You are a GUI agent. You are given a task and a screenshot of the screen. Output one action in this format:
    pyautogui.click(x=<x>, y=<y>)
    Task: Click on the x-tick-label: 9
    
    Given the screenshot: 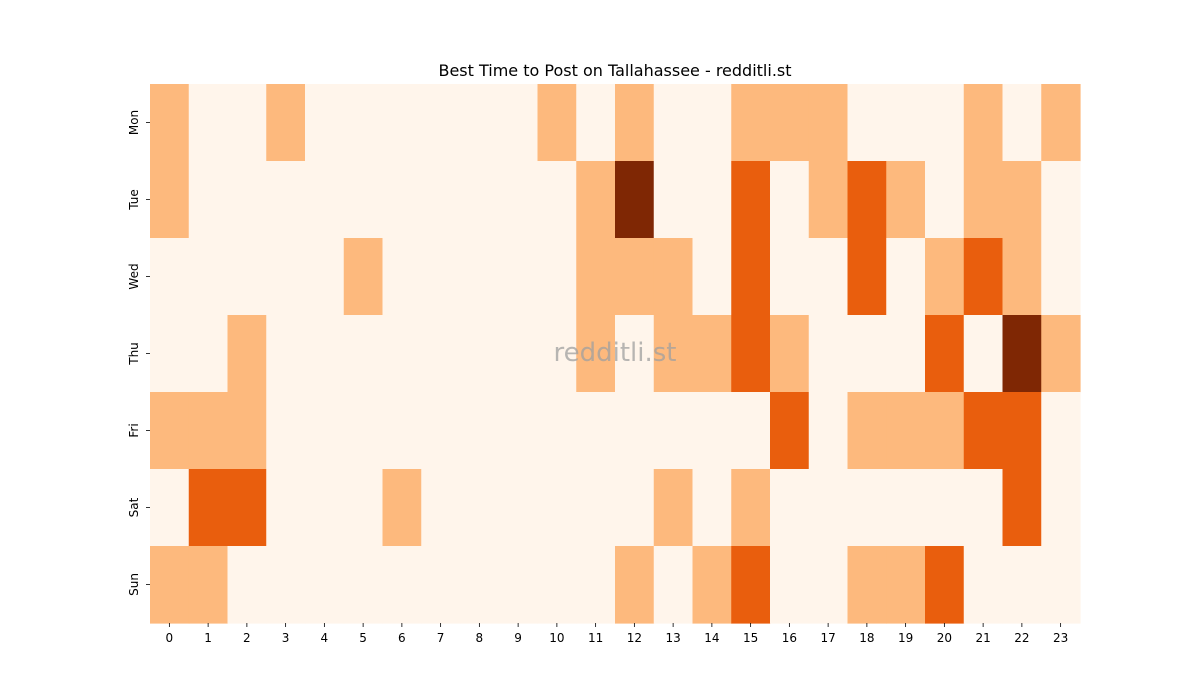 What is the action you would take?
    pyautogui.click(x=518, y=638)
    